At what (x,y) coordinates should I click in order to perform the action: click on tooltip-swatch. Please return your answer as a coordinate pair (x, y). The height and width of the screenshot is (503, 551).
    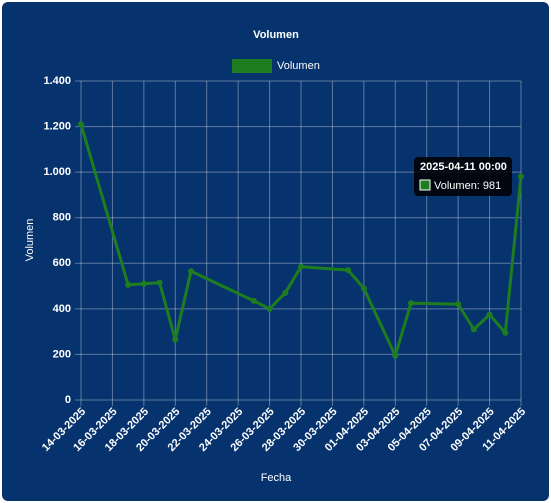
    Looking at the image, I should click on (425, 185).